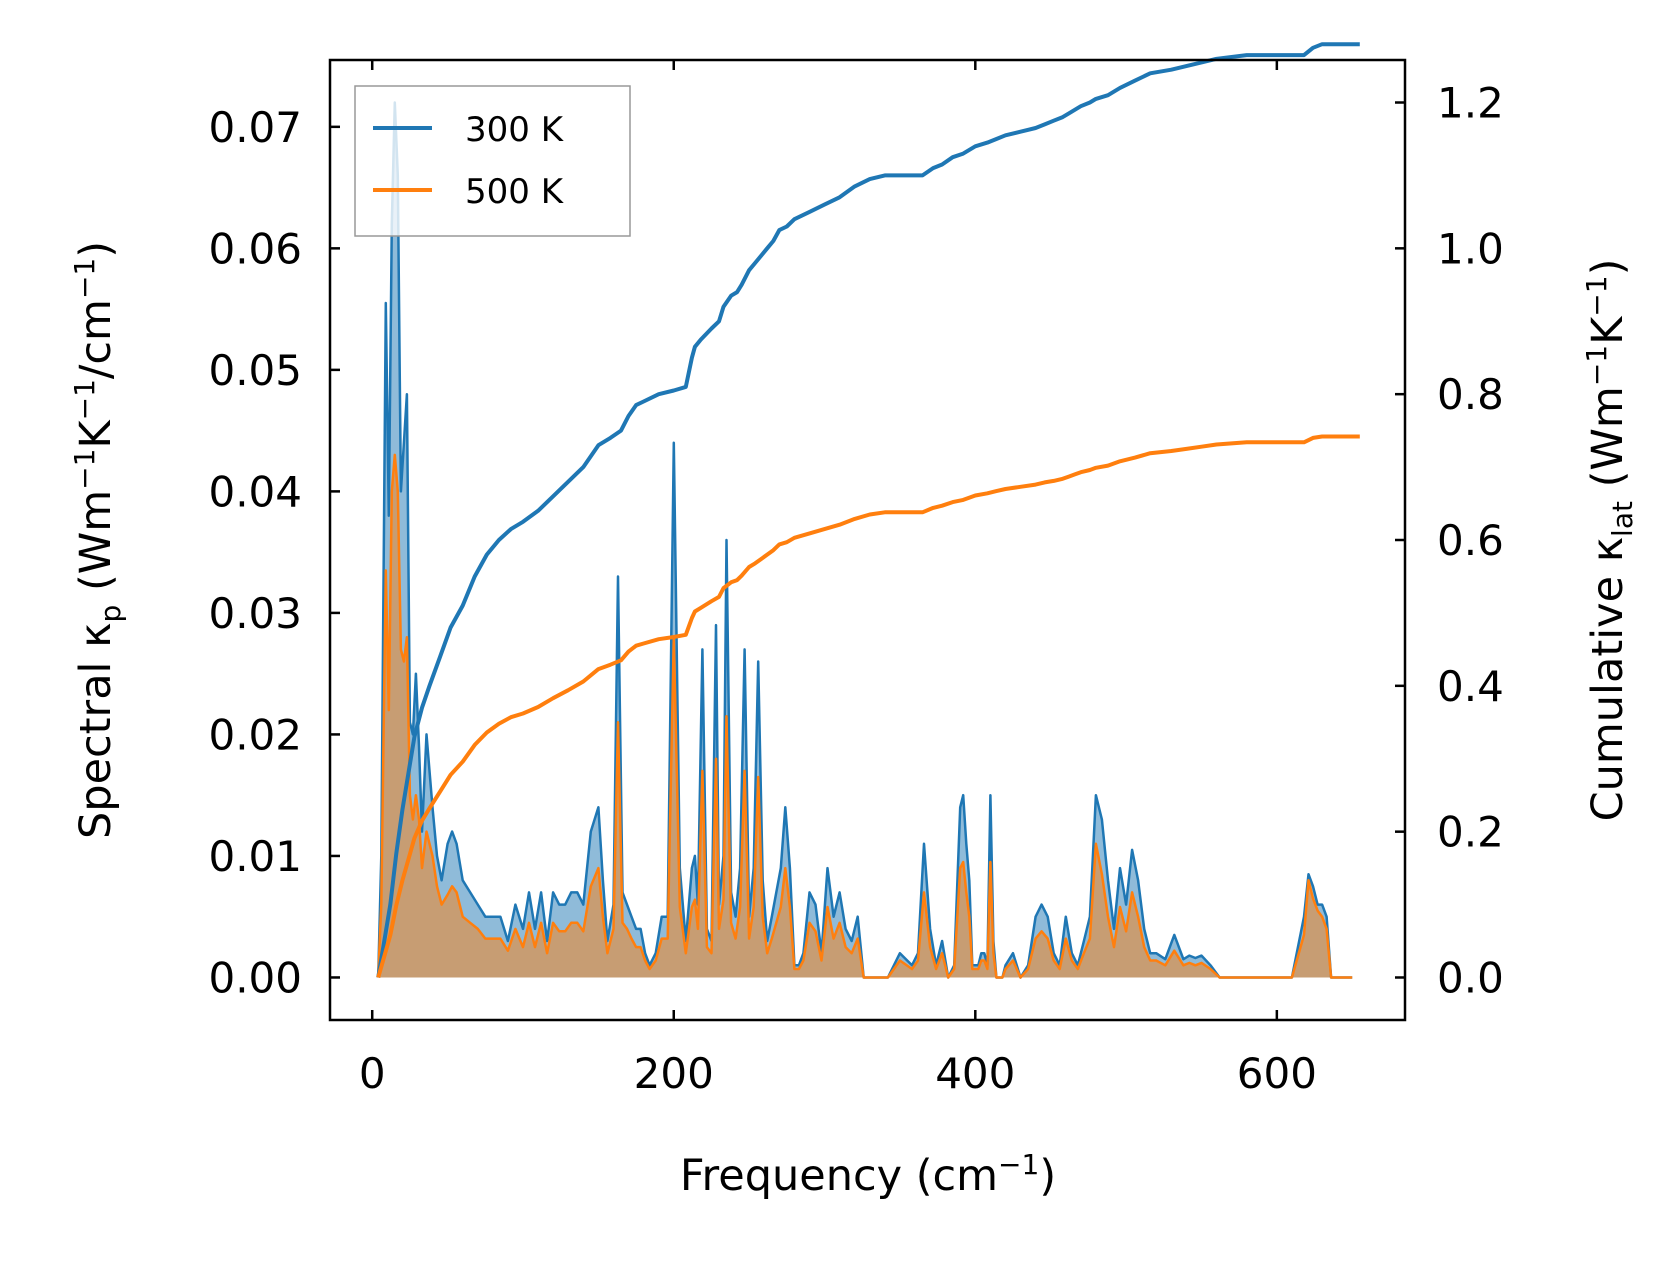 This screenshot has width=1679, height=1264. I want to click on x-axis-title: Frequency (cm−1), so click(868, 1174).